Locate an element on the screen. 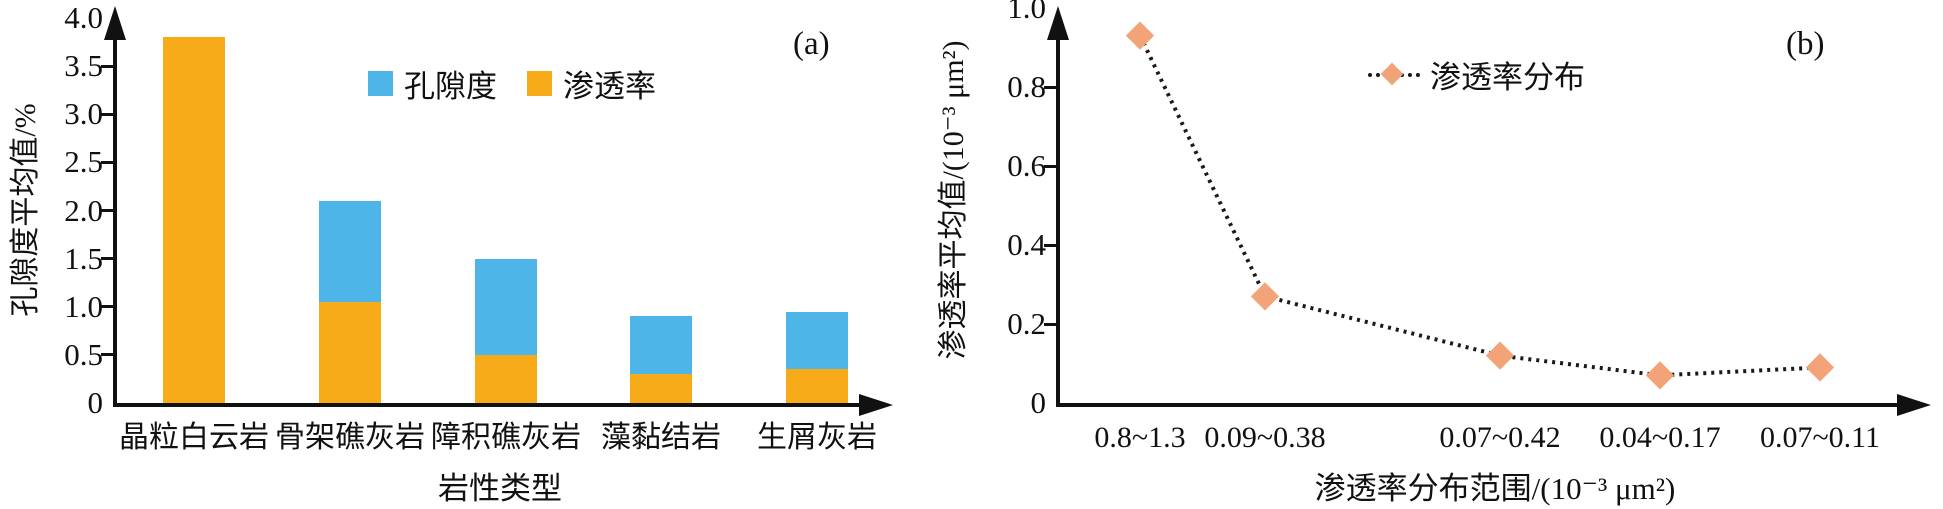 This screenshot has height=509, width=1943. chart-b-category-label: 0.07~0.11 is located at coordinates (1820, 437).